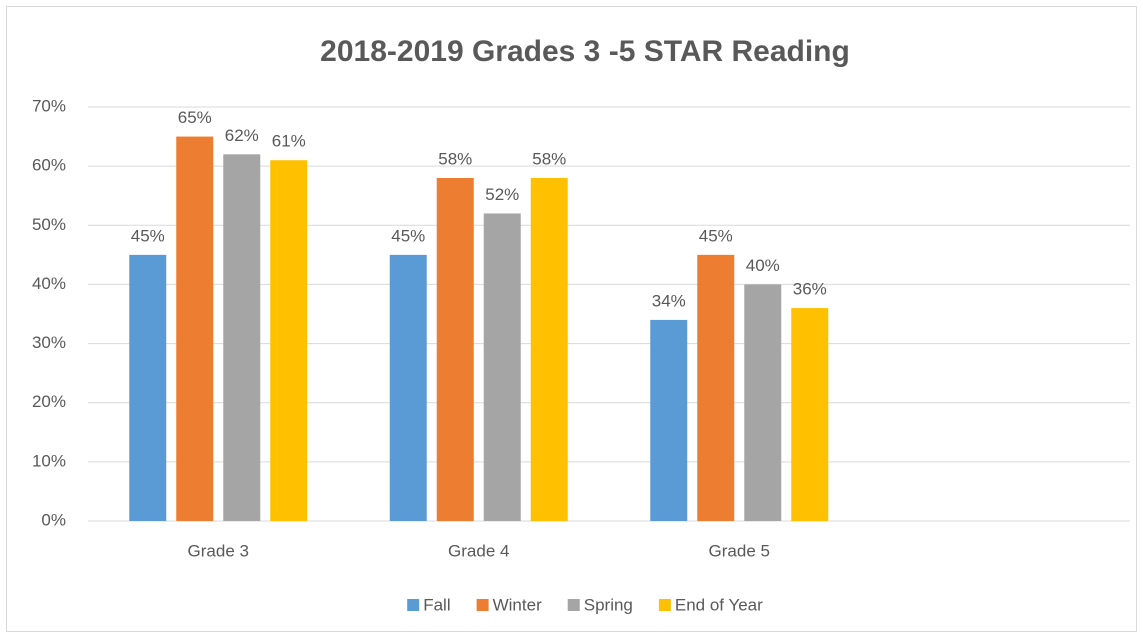 The height and width of the screenshot is (638, 1143). Describe the element at coordinates (810, 289) in the screenshot. I see `data-label: 36%` at that location.